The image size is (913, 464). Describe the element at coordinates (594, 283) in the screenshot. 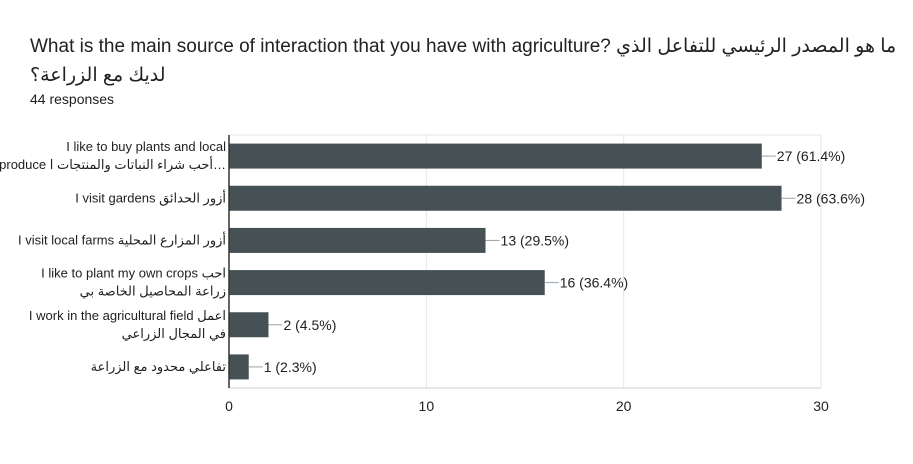

I see `data-label: 16 (36.4%)` at that location.